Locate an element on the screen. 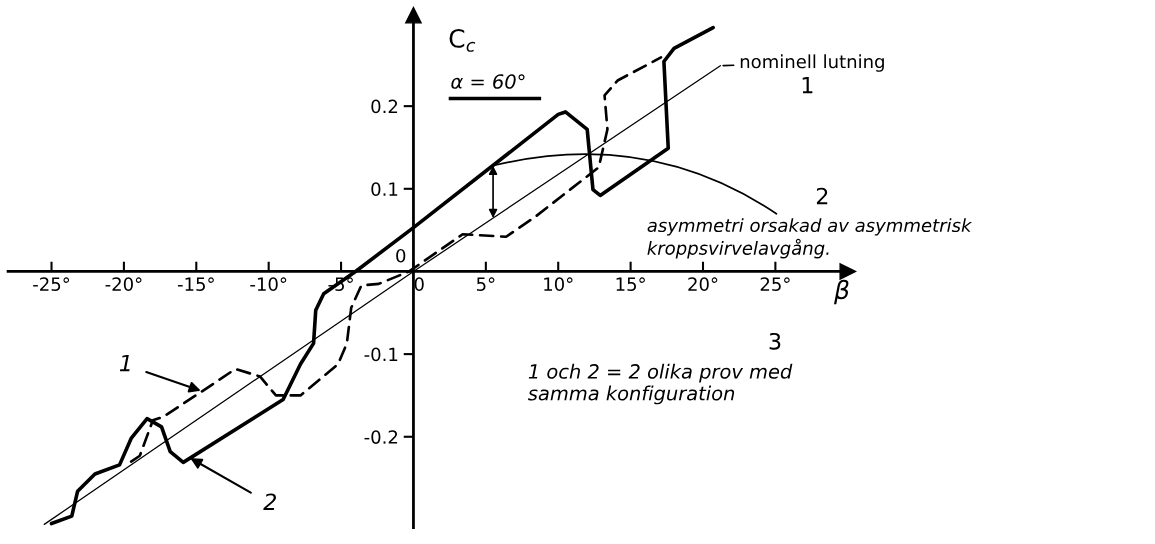 Image resolution: width=1155 pixels, height=544 pixels. y-axis-title: C$_{c}$ is located at coordinates (462, 40).